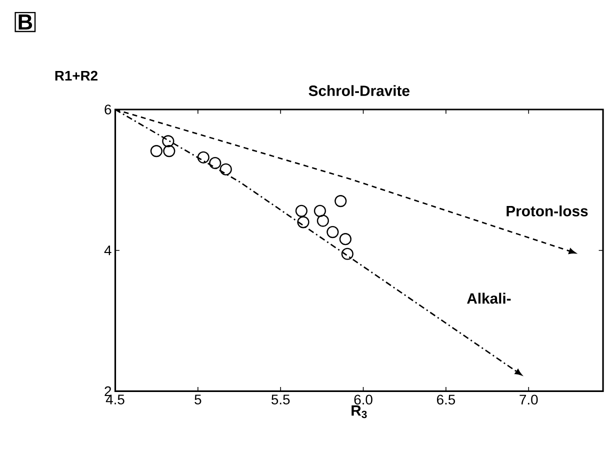 The width and height of the screenshot is (610, 462). I want to click on x-axis-title: R$_{3}$, so click(359, 411).